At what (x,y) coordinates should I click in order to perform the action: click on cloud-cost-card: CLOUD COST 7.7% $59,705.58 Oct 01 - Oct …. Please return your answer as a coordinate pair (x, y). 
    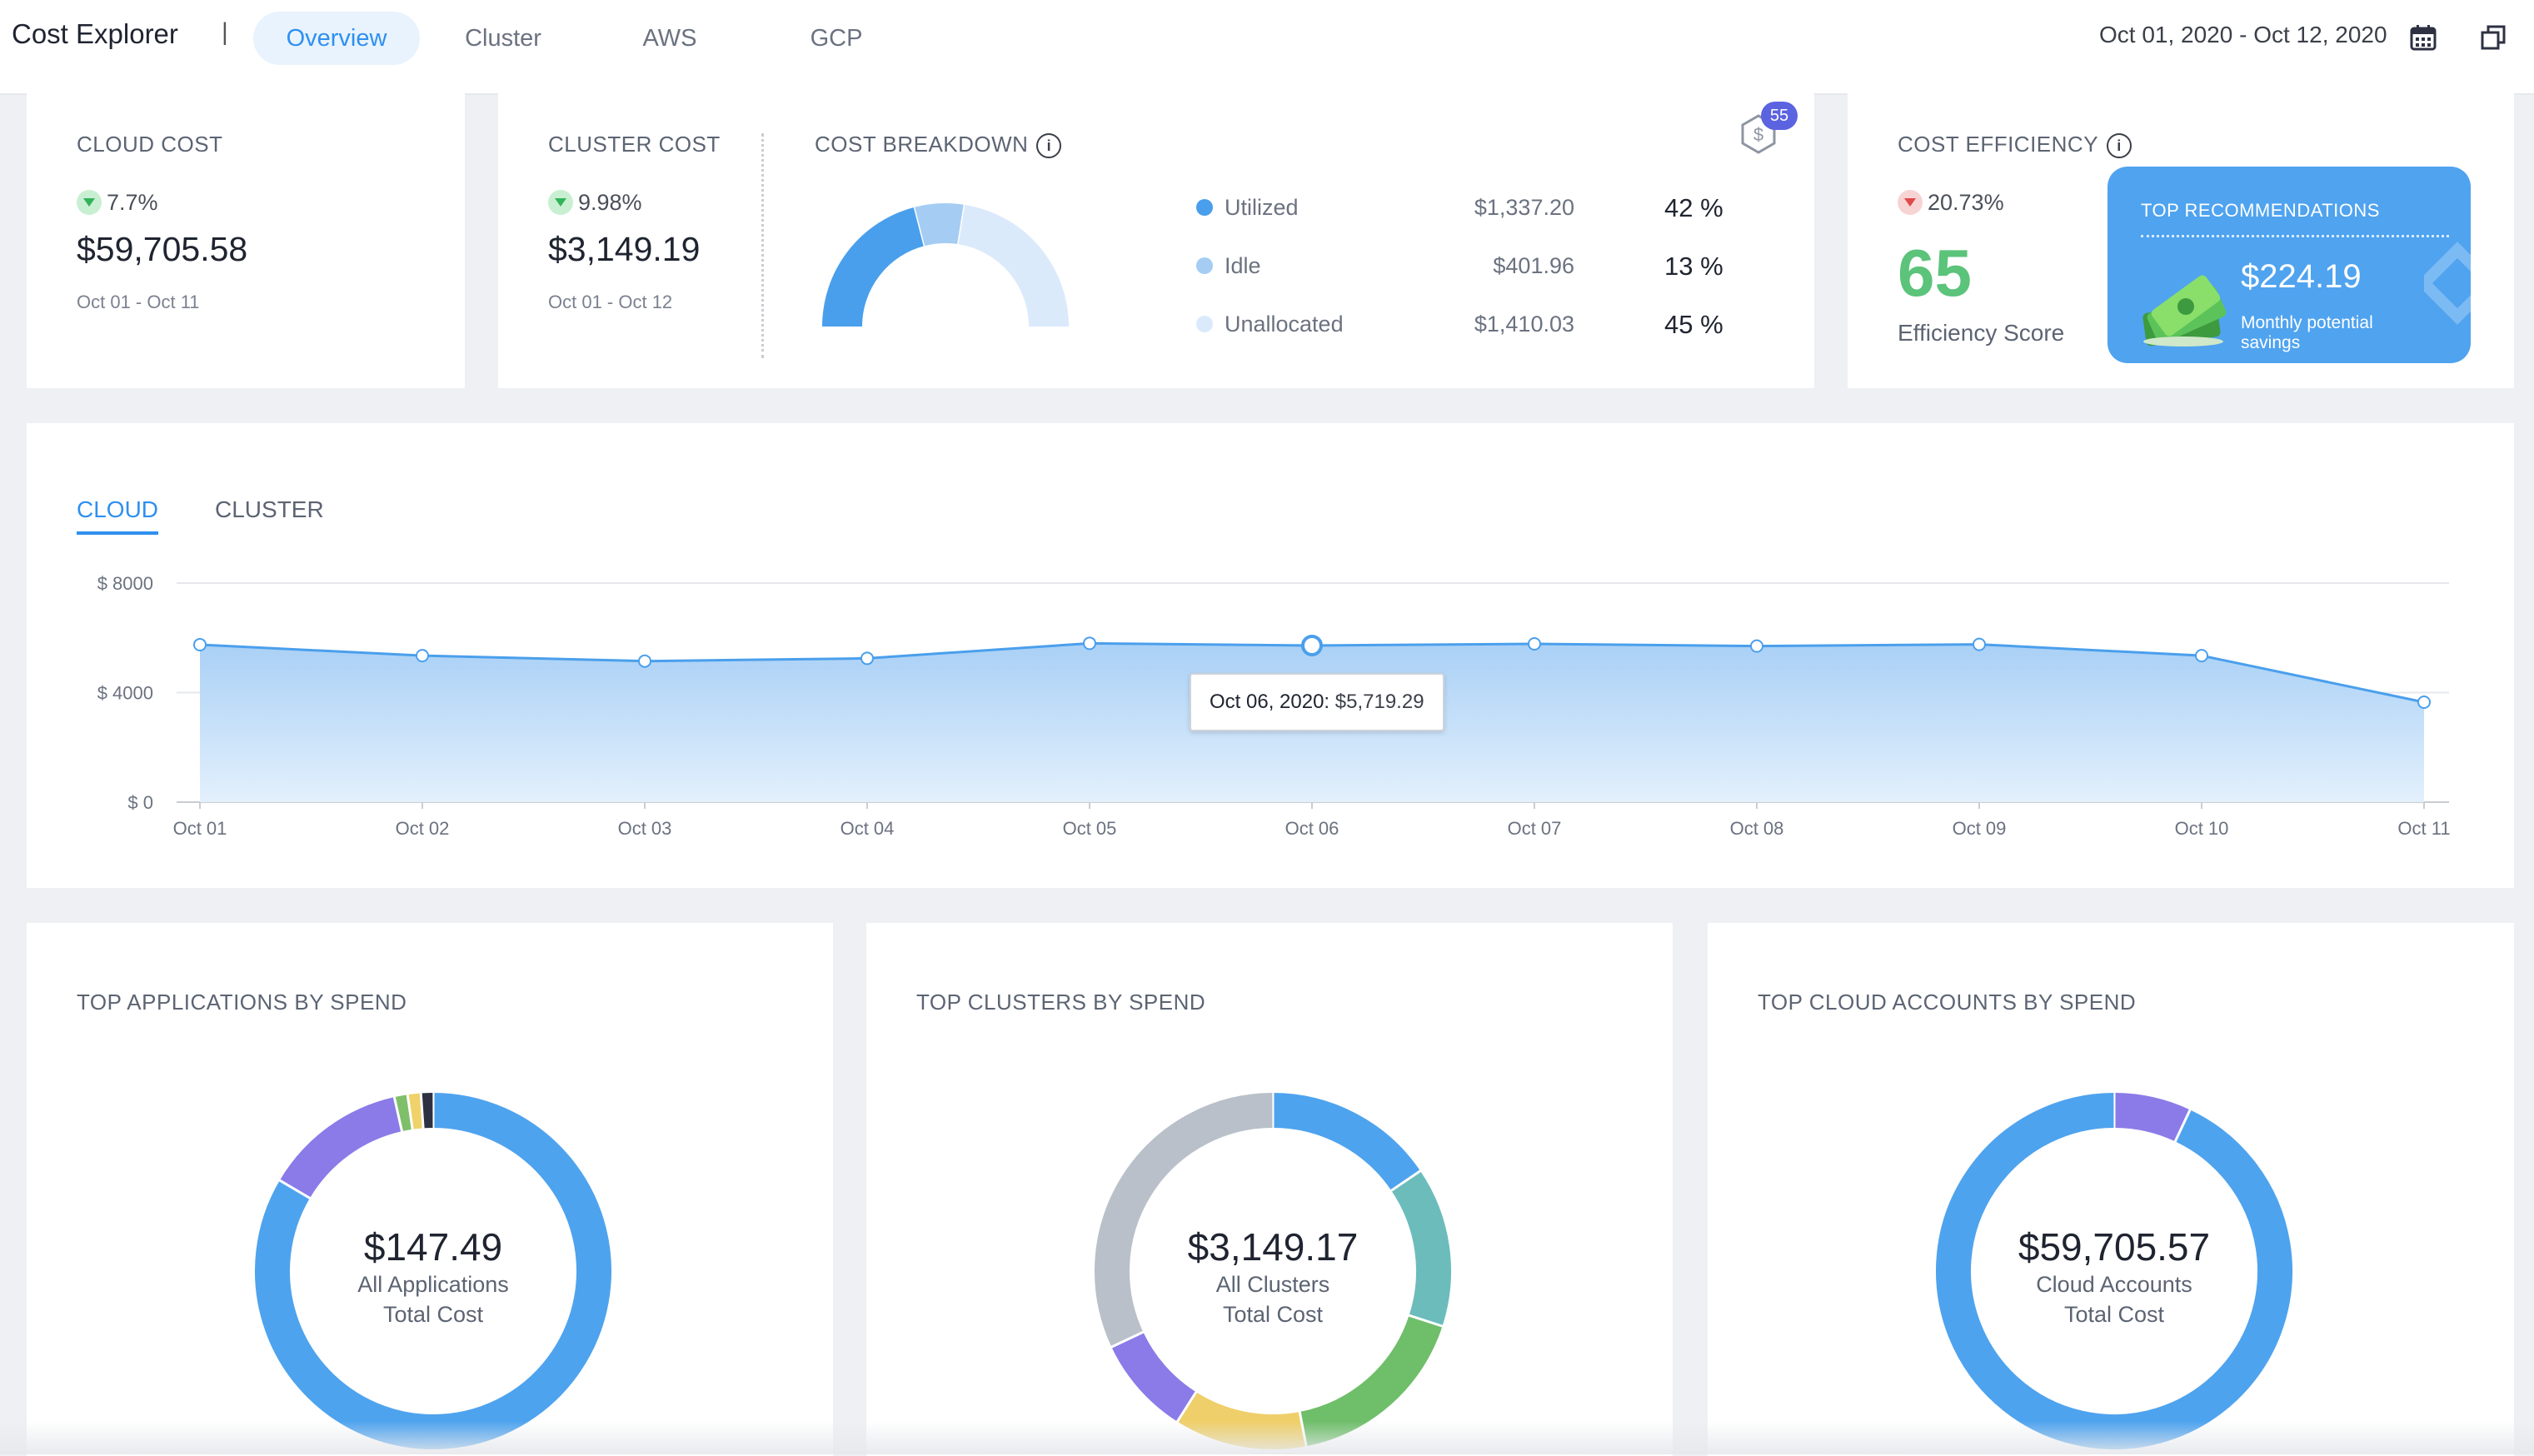
    Looking at the image, I should click on (246, 240).